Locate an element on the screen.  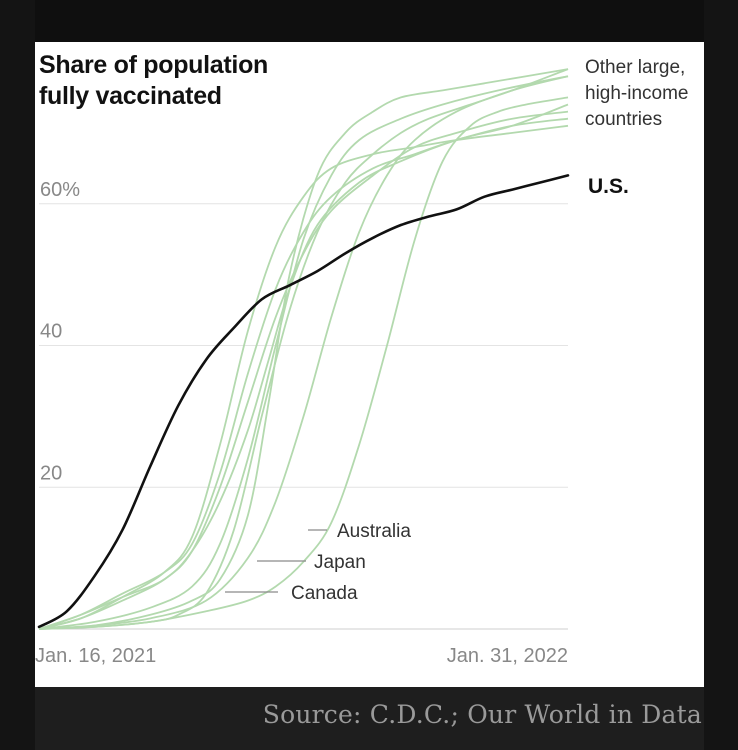
label-us: U.S. is located at coordinates (608, 186).